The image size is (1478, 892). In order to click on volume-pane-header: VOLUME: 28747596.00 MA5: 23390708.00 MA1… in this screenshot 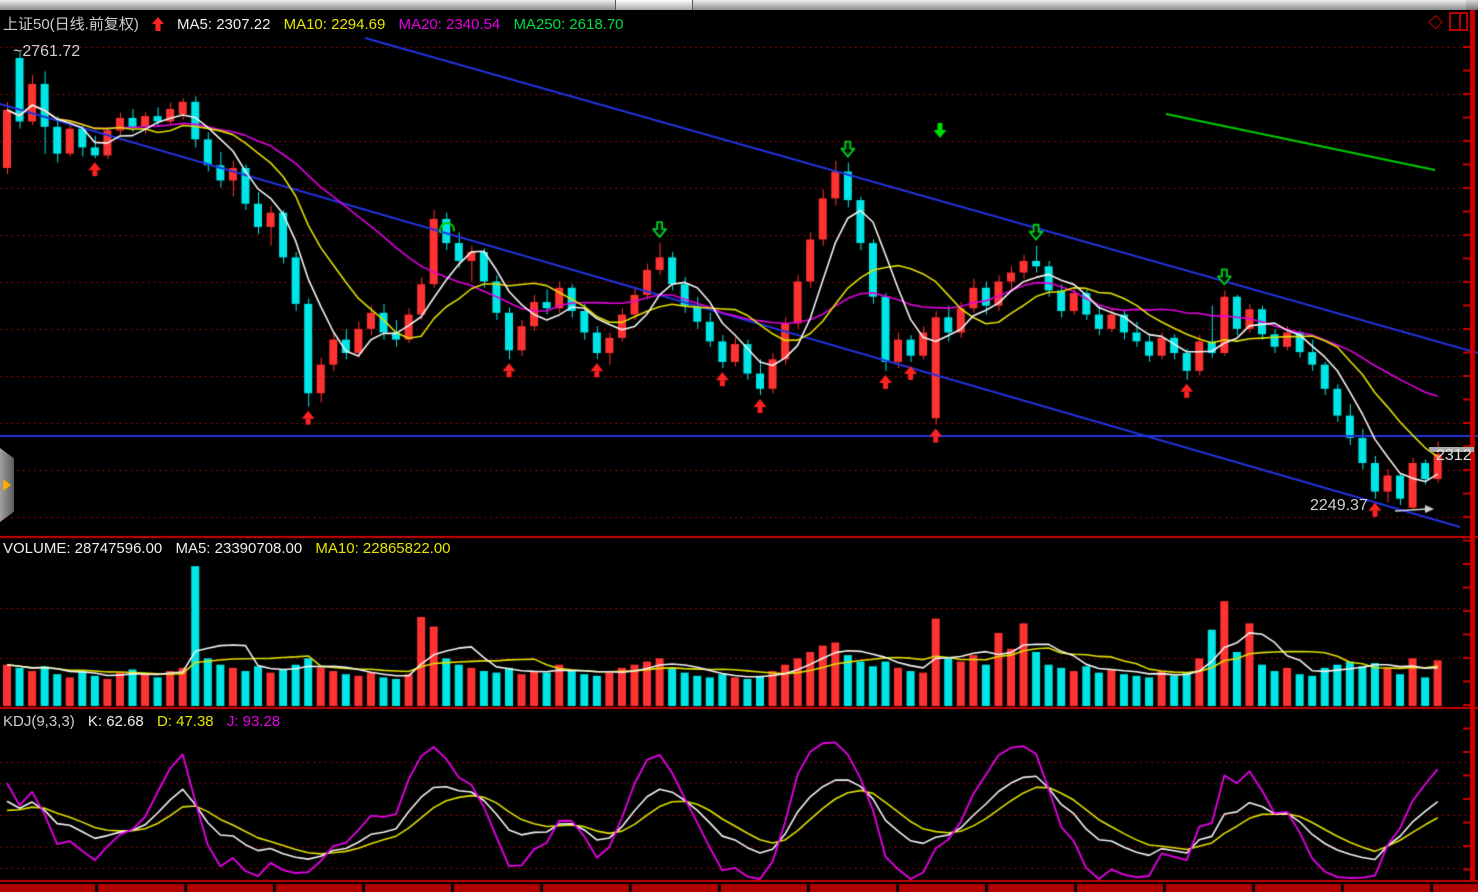, I will do `click(231, 548)`.